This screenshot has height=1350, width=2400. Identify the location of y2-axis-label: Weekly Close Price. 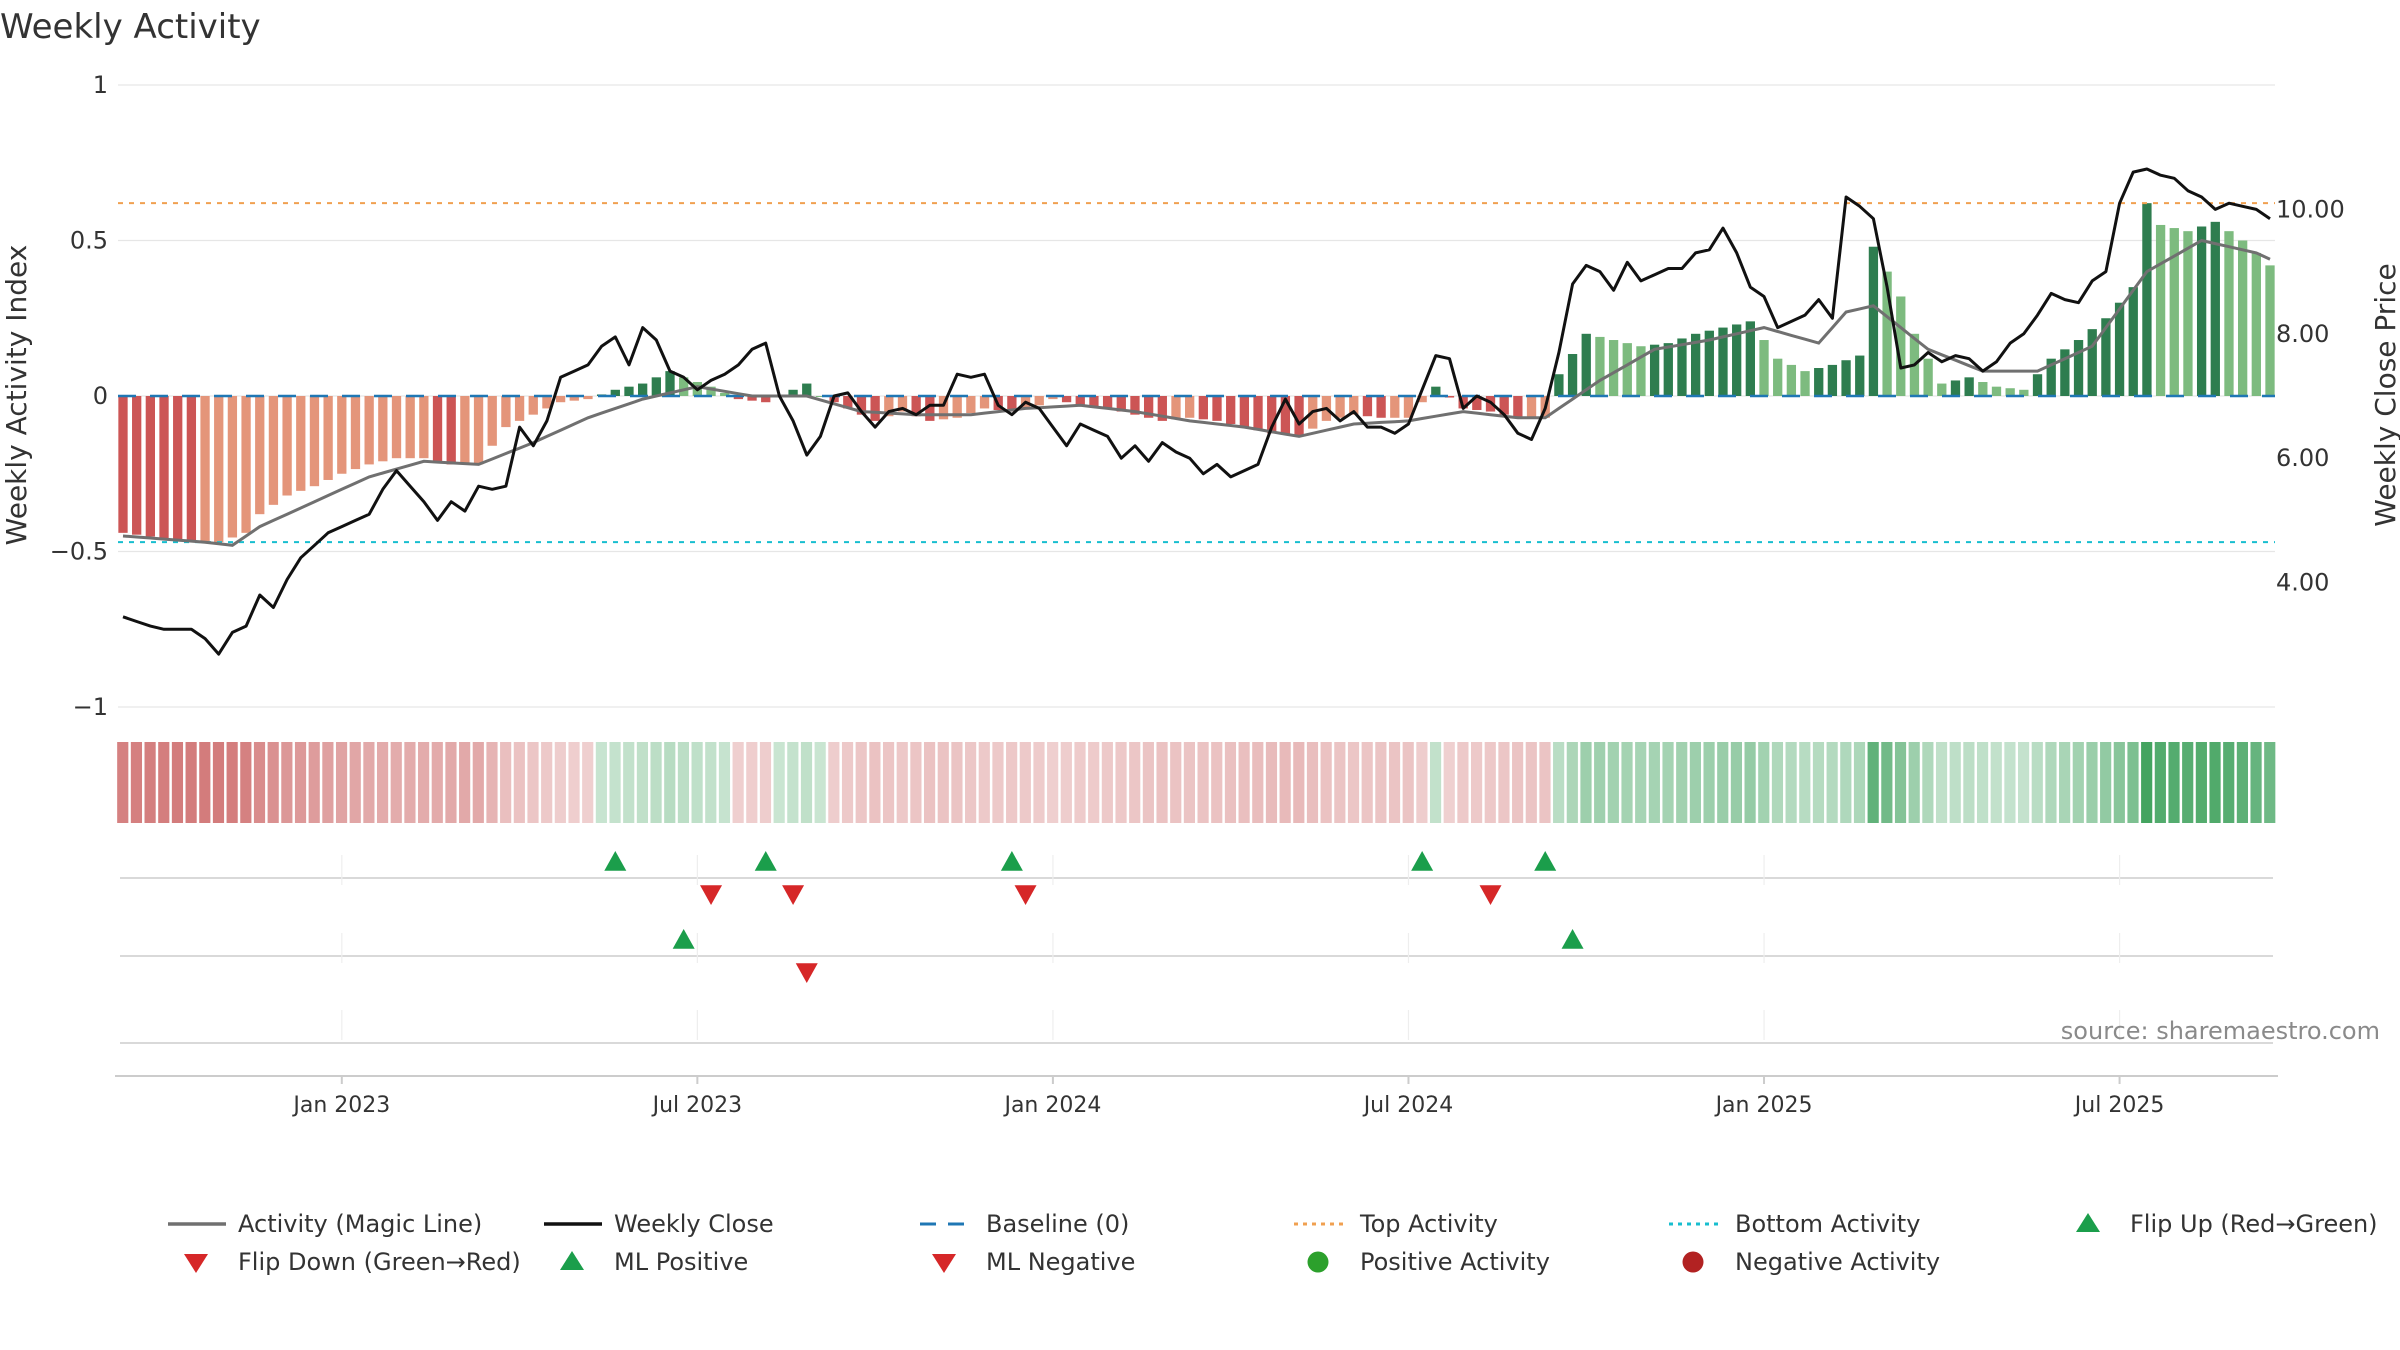
(2384, 394).